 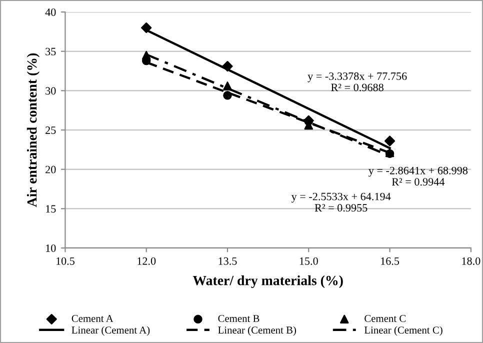 I want to click on y-tick-label: 25, so click(x=51, y=130).